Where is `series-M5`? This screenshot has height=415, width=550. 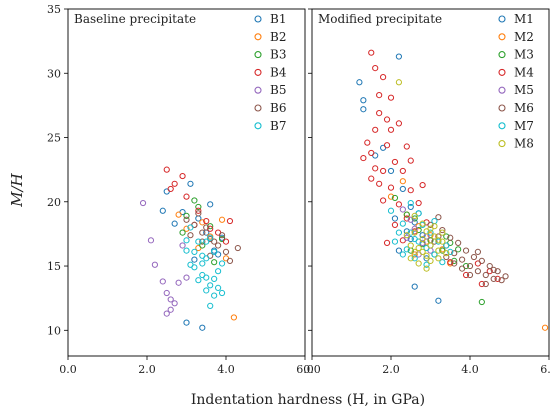 series-M5 is located at coordinates (416, 232).